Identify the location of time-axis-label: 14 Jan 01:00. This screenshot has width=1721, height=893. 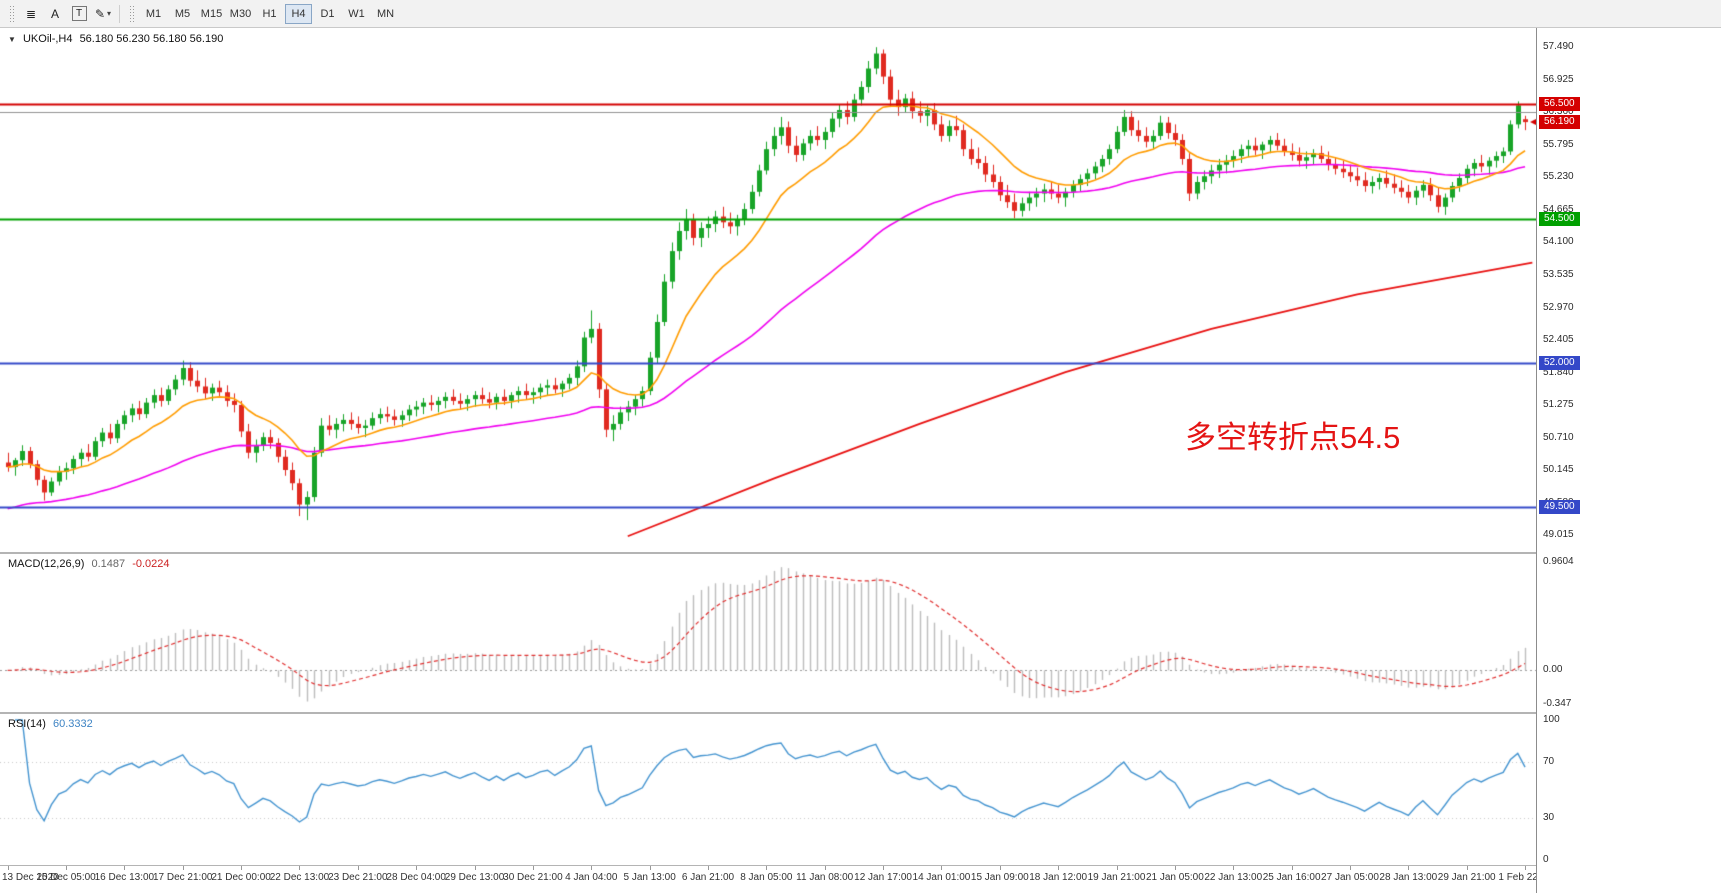
(941, 877).